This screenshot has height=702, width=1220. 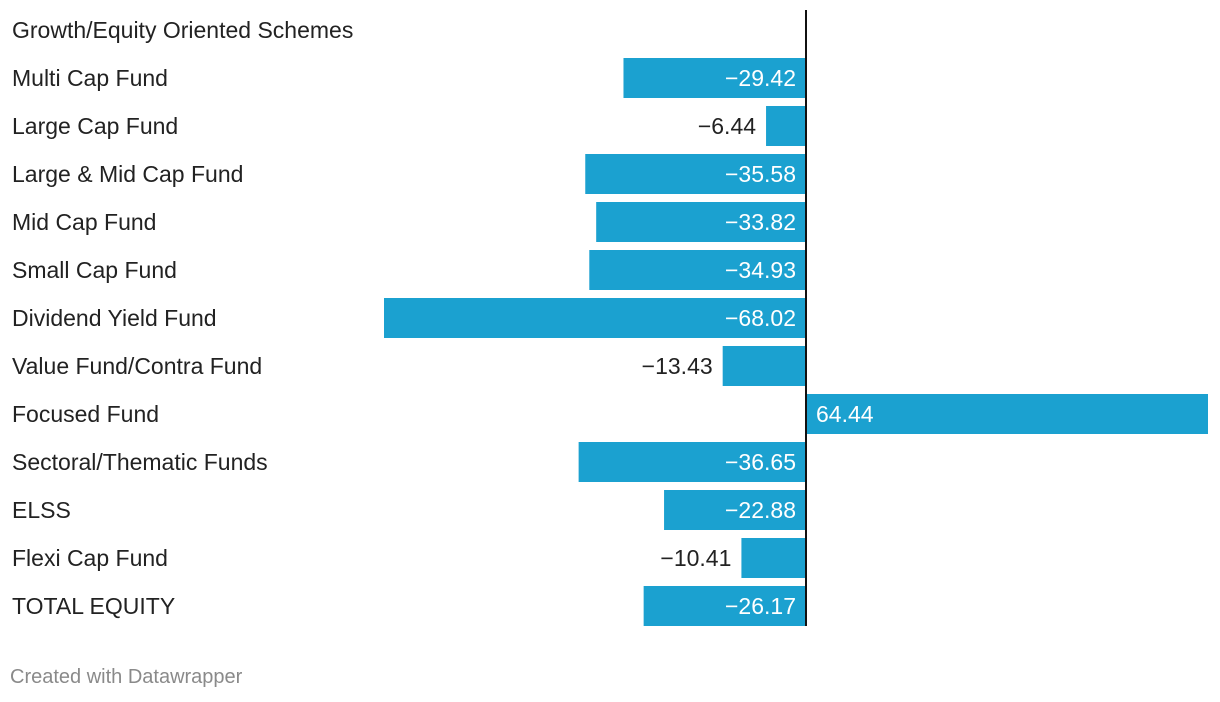 What do you see at coordinates (137, 366) in the screenshot?
I see `category-label: Value Fund/Contra Fund` at bounding box center [137, 366].